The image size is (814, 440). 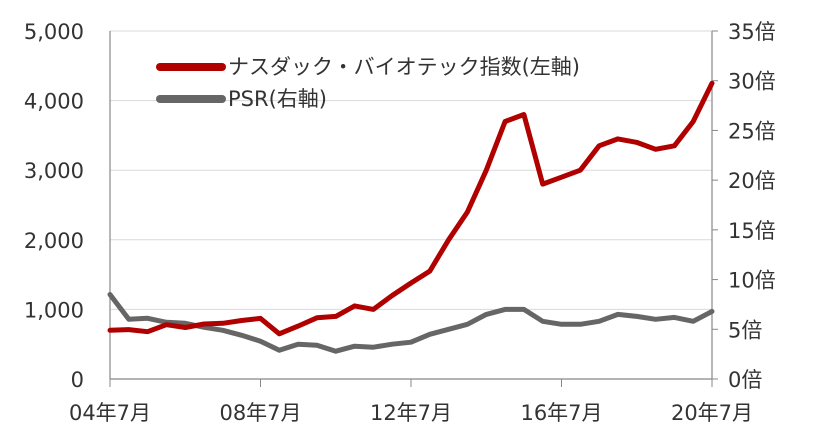 What do you see at coordinates (752, 82) in the screenshot?
I see `y-right-tick-label: 30倍` at bounding box center [752, 82].